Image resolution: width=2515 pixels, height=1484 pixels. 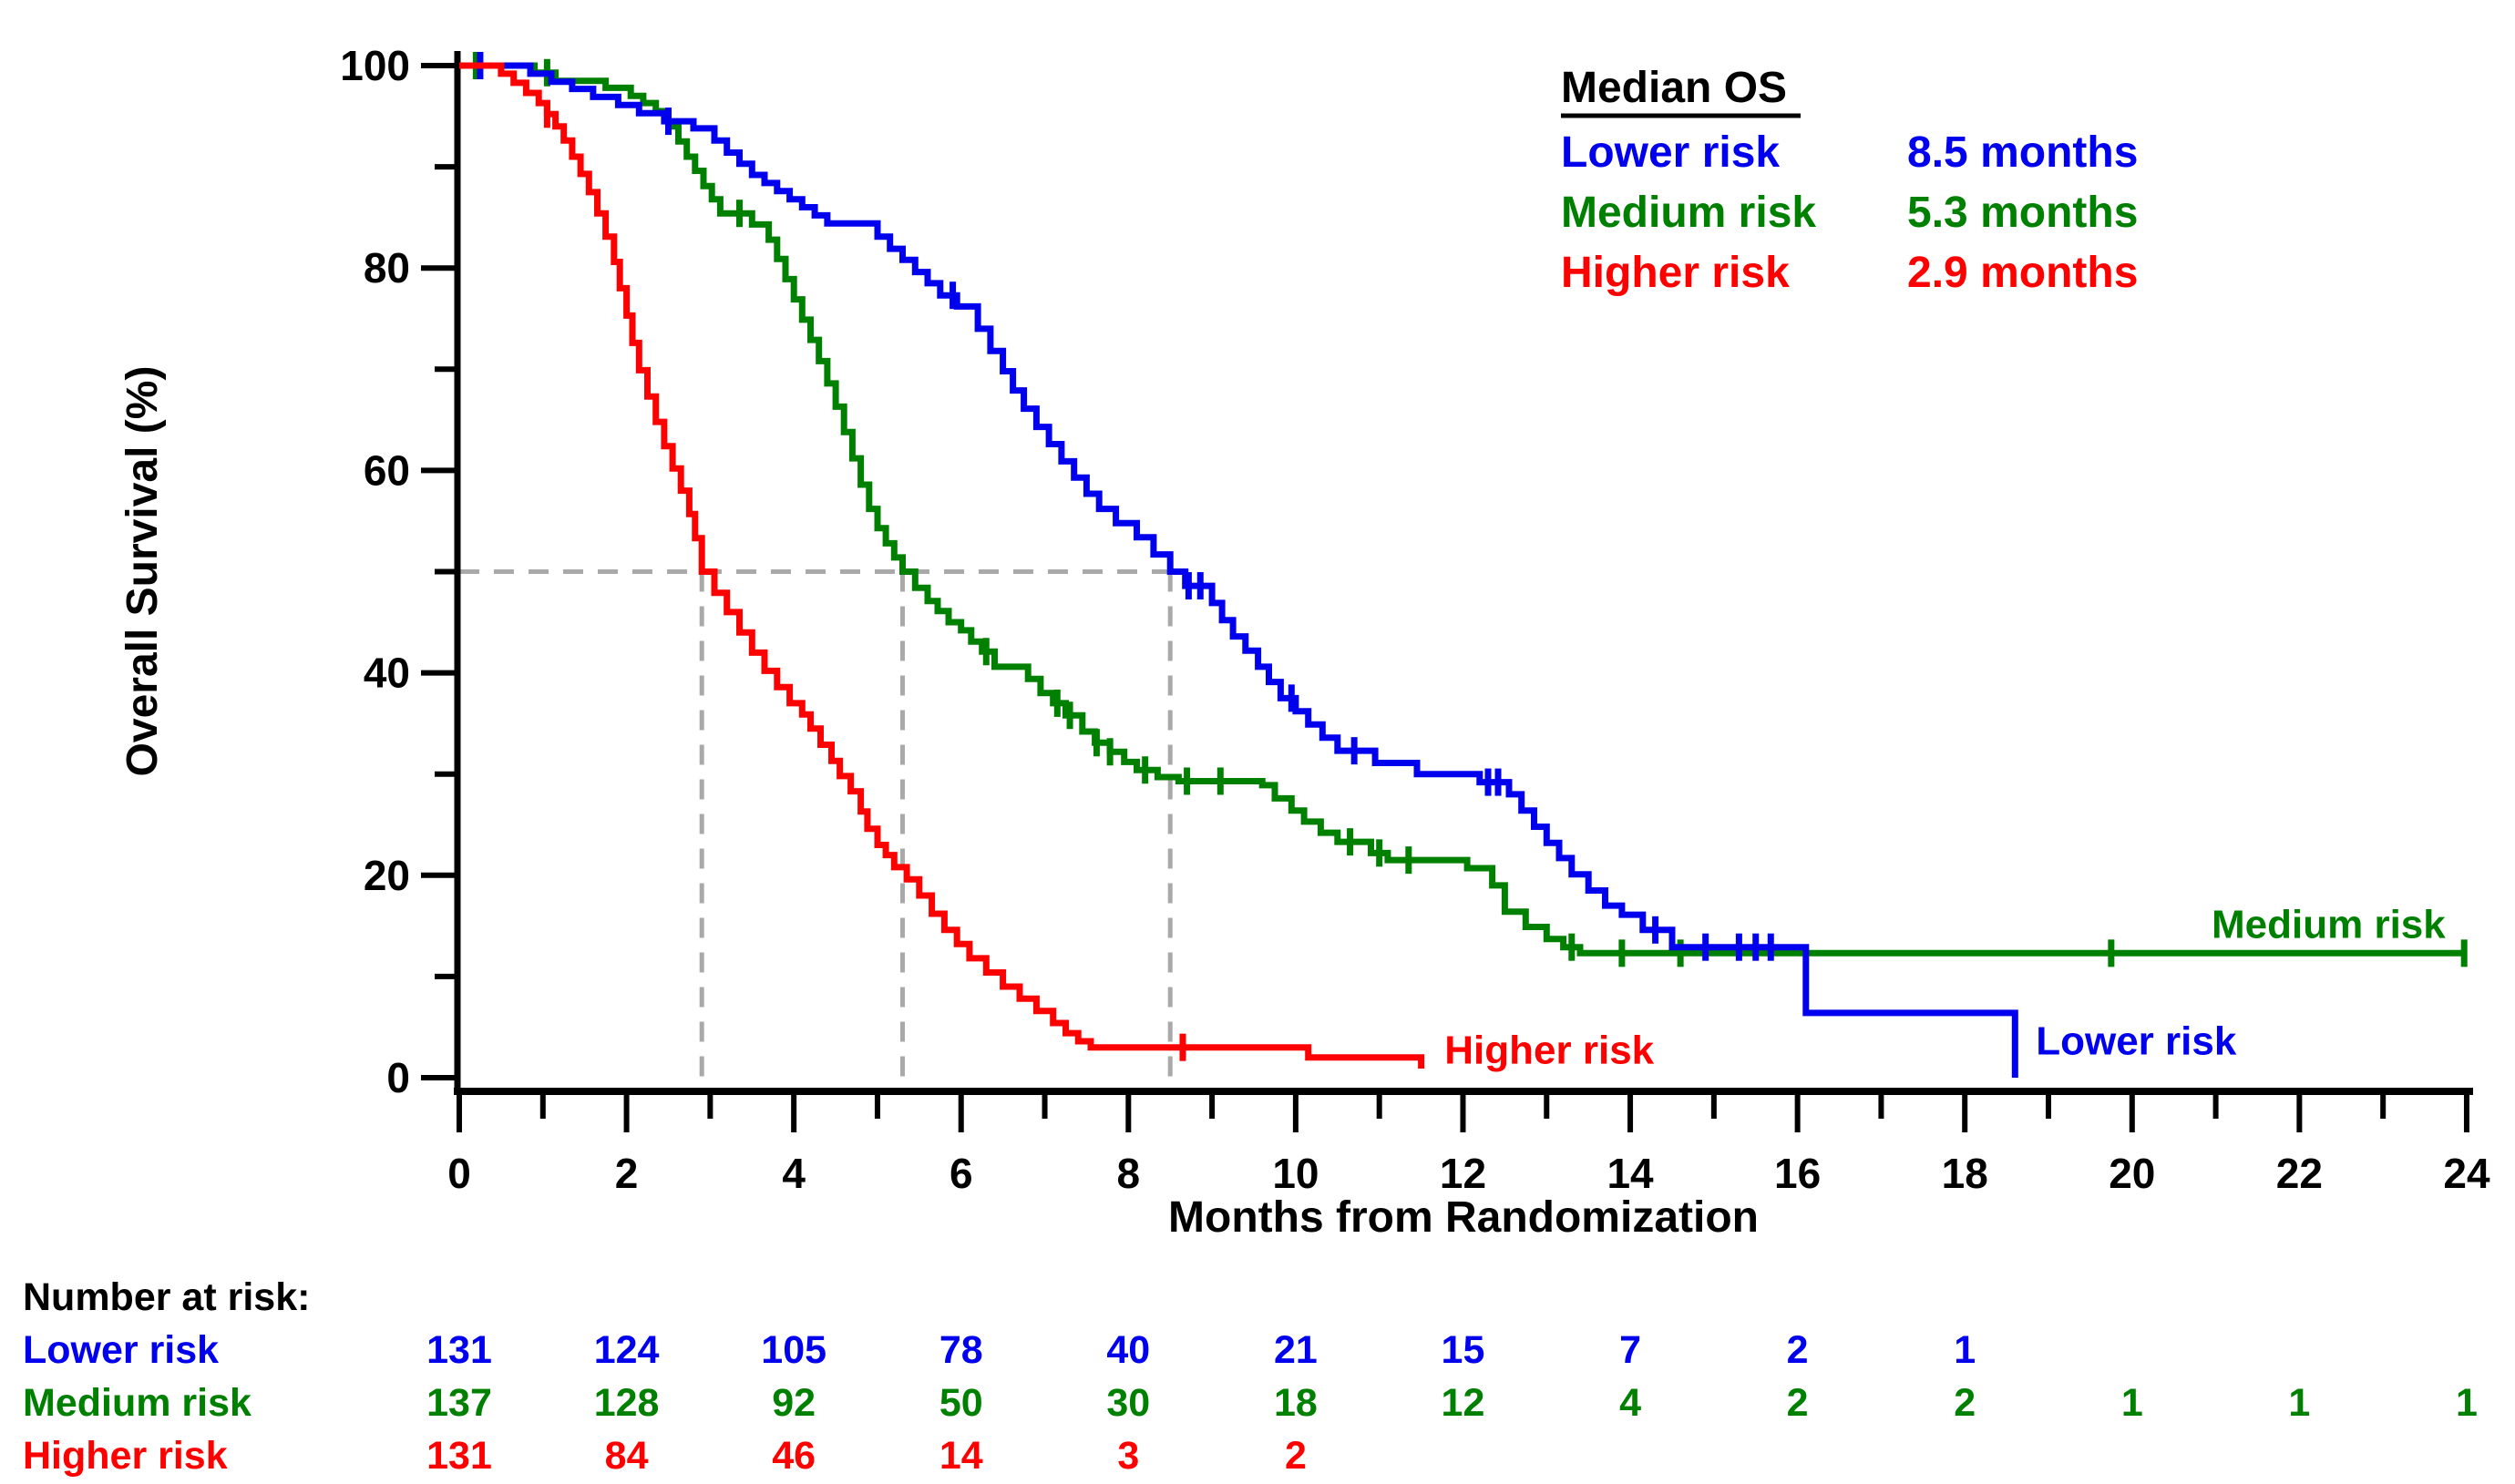 What do you see at coordinates (2466, 1173) in the screenshot?
I see `x-tick-label-24: 24` at bounding box center [2466, 1173].